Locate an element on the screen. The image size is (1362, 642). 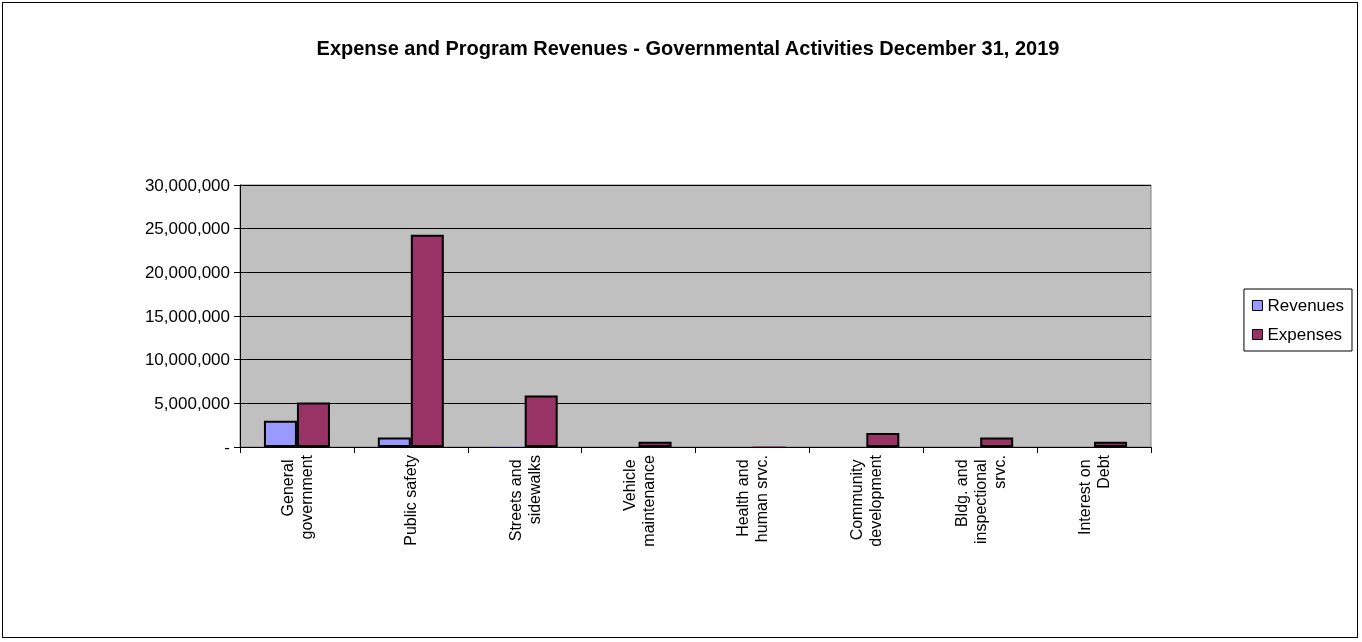
y-tick-label: 5,000,000 is located at coordinates (192, 403).